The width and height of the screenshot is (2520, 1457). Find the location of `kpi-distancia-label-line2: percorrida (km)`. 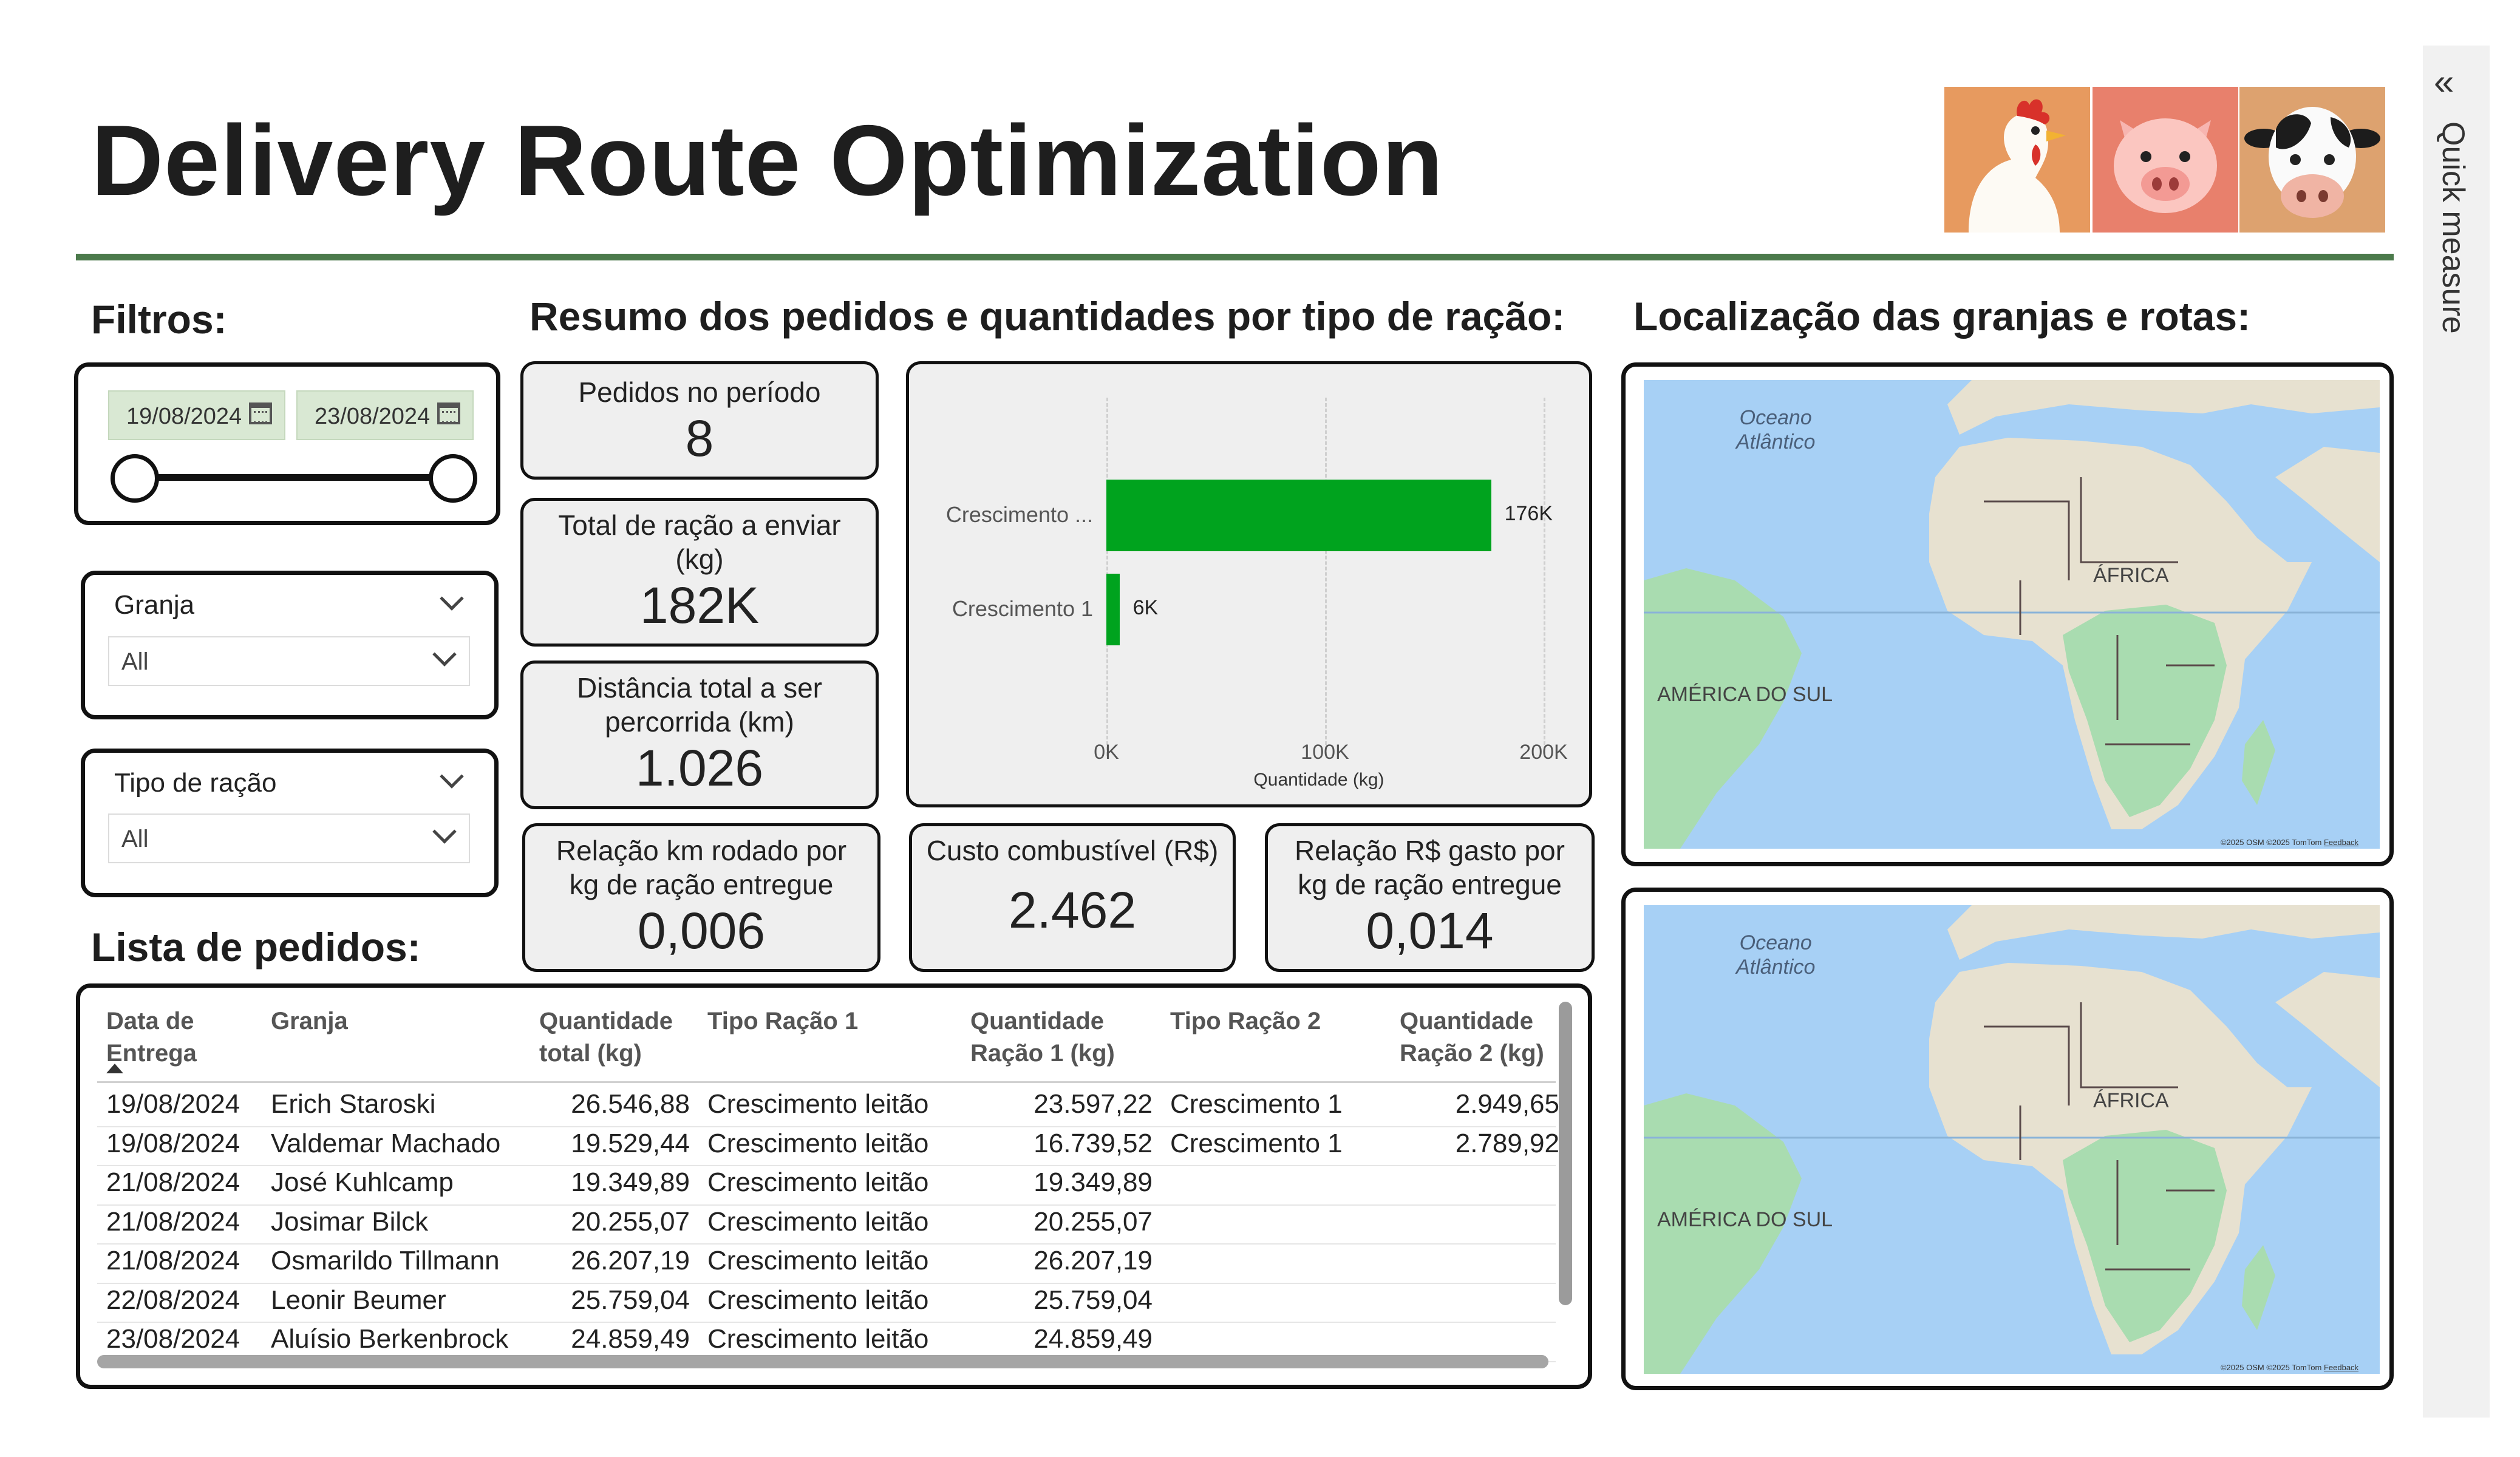

kpi-distancia-label-line2: percorrida (km) is located at coordinates (699, 722).